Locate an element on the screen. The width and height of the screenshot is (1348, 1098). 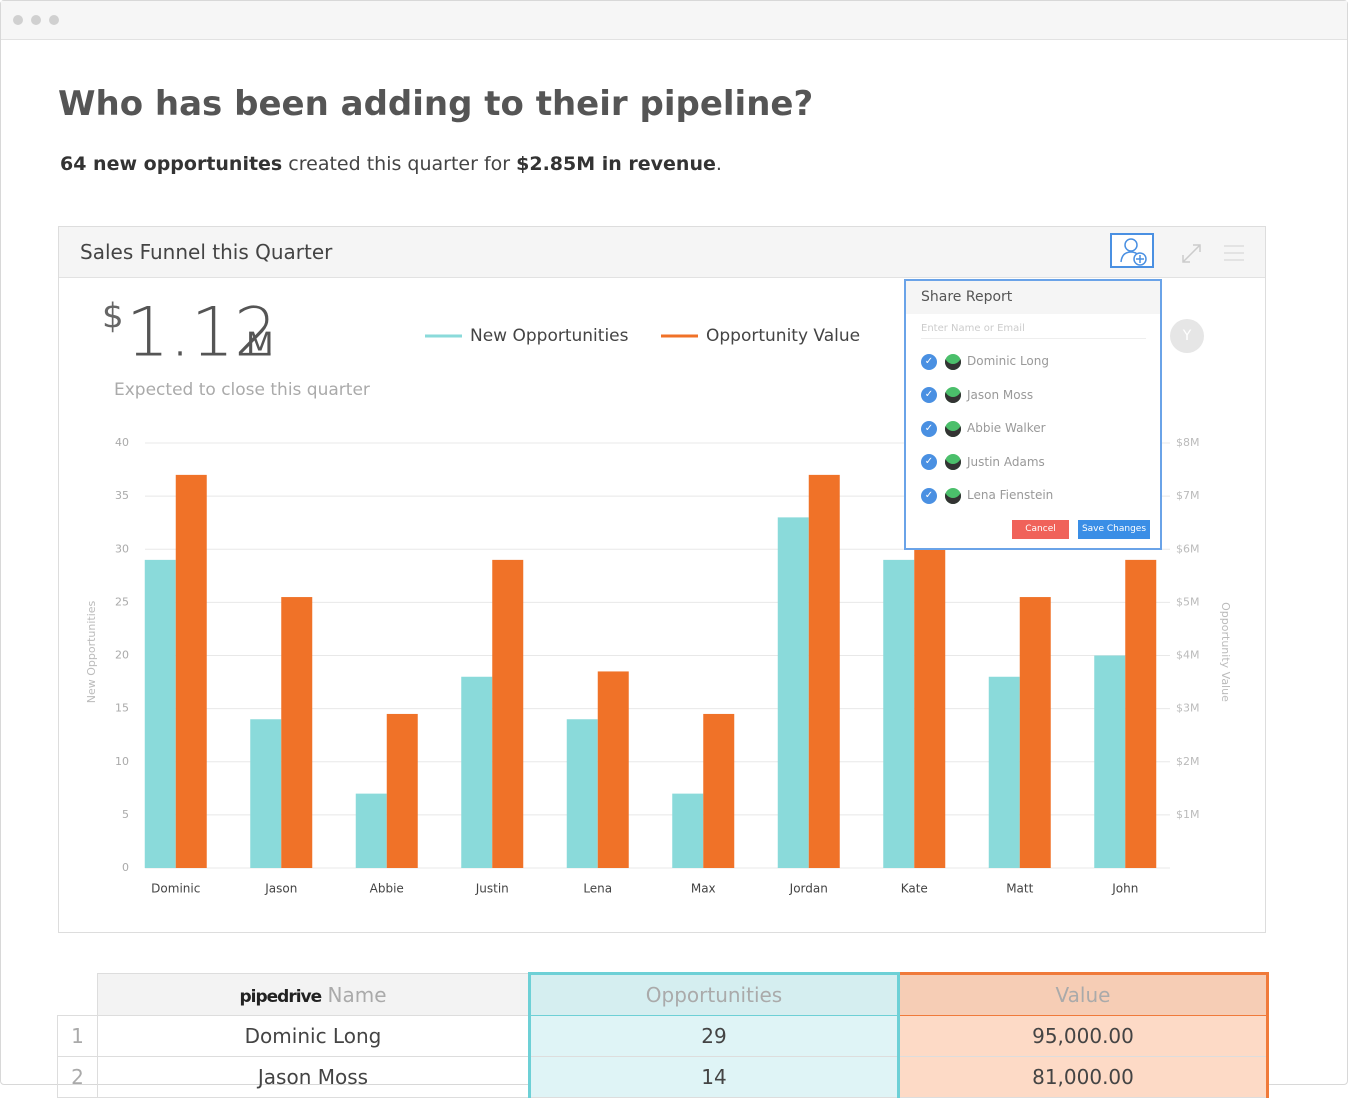
person-row: ✓ Jason Moss is located at coordinates (977, 396).